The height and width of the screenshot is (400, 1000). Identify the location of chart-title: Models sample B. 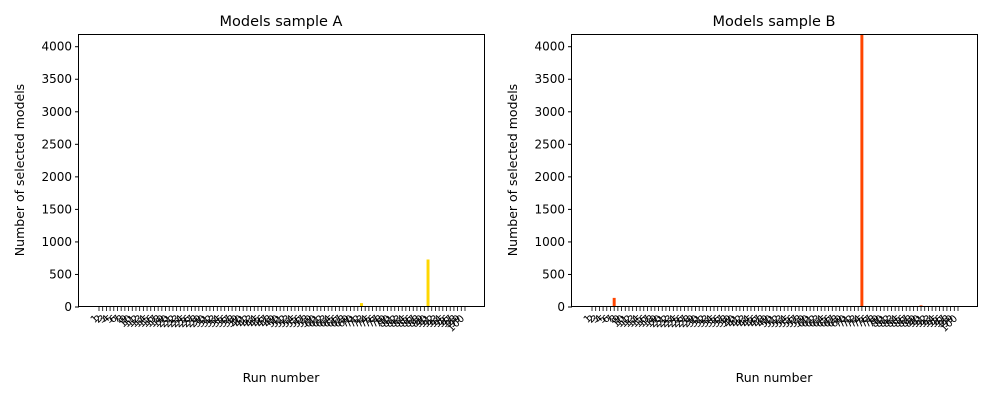
(774, 22).